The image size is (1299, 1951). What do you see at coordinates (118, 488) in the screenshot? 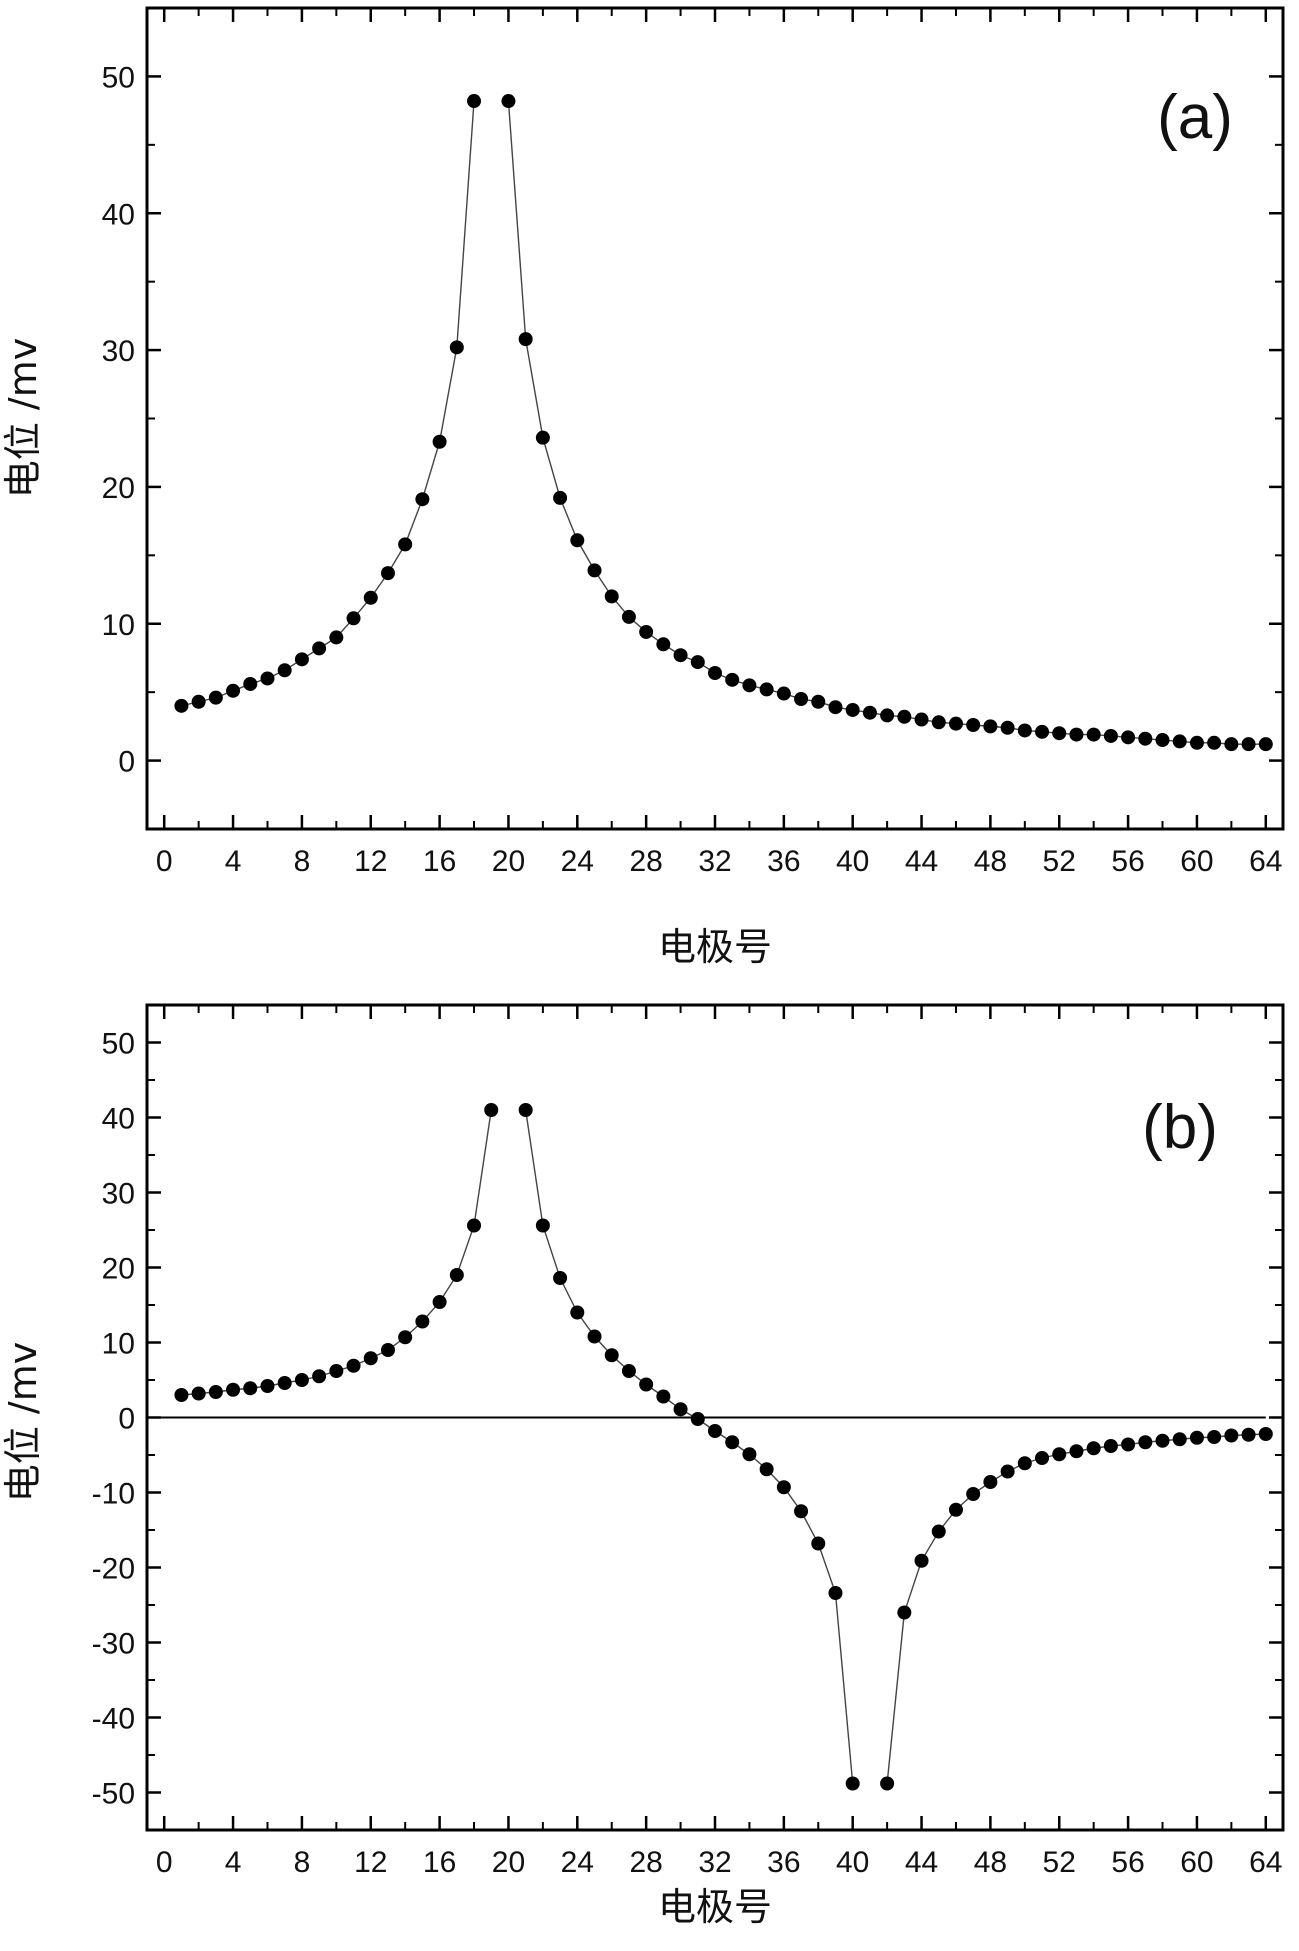
I see `y-tick-label-a: 20` at bounding box center [118, 488].